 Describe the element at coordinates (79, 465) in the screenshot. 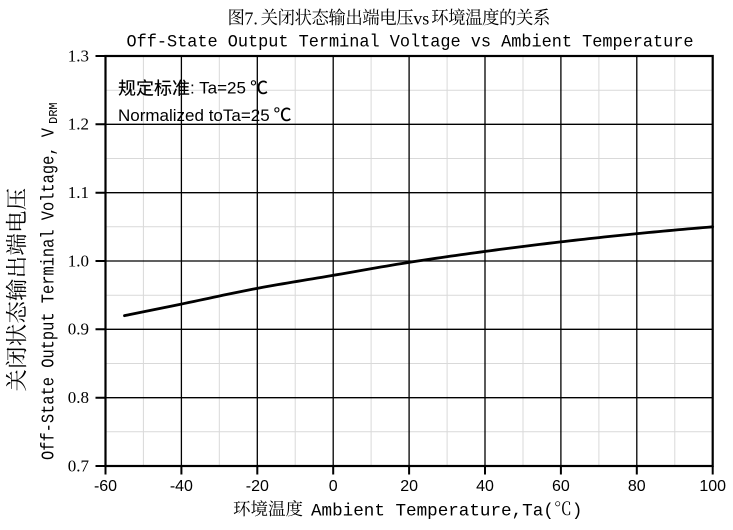

I see `svg-text: 0.7` at that location.